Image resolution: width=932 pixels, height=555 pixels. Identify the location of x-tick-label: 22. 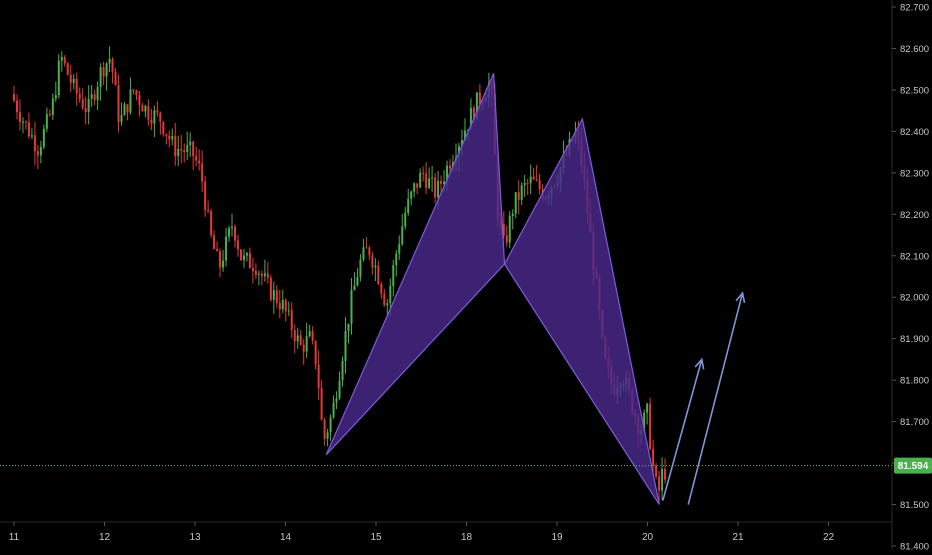
(829, 537).